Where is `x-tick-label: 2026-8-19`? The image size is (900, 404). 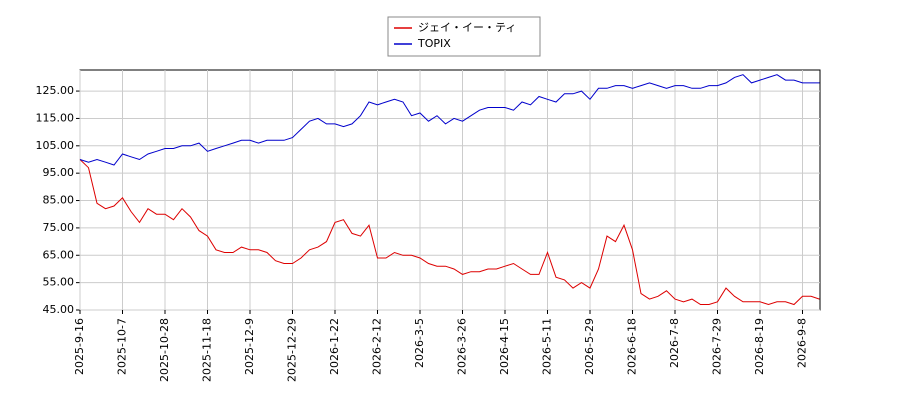
x-tick-label: 2026-8-19 is located at coordinates (759, 346).